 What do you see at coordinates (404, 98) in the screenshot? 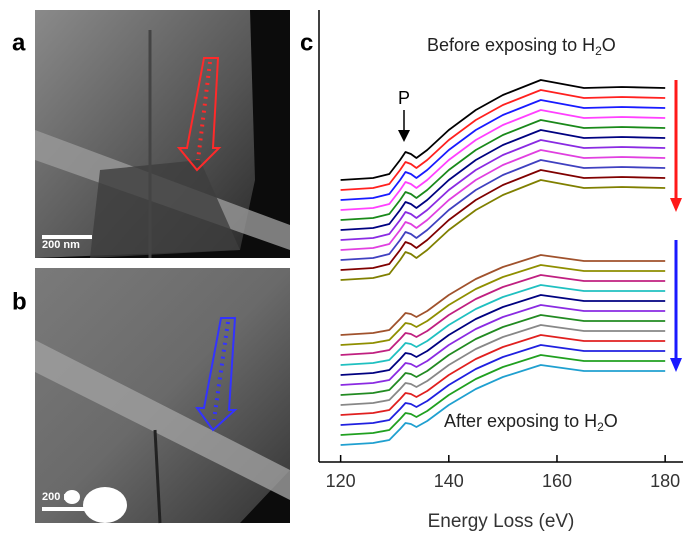
I see `peak-label: P` at bounding box center [404, 98].